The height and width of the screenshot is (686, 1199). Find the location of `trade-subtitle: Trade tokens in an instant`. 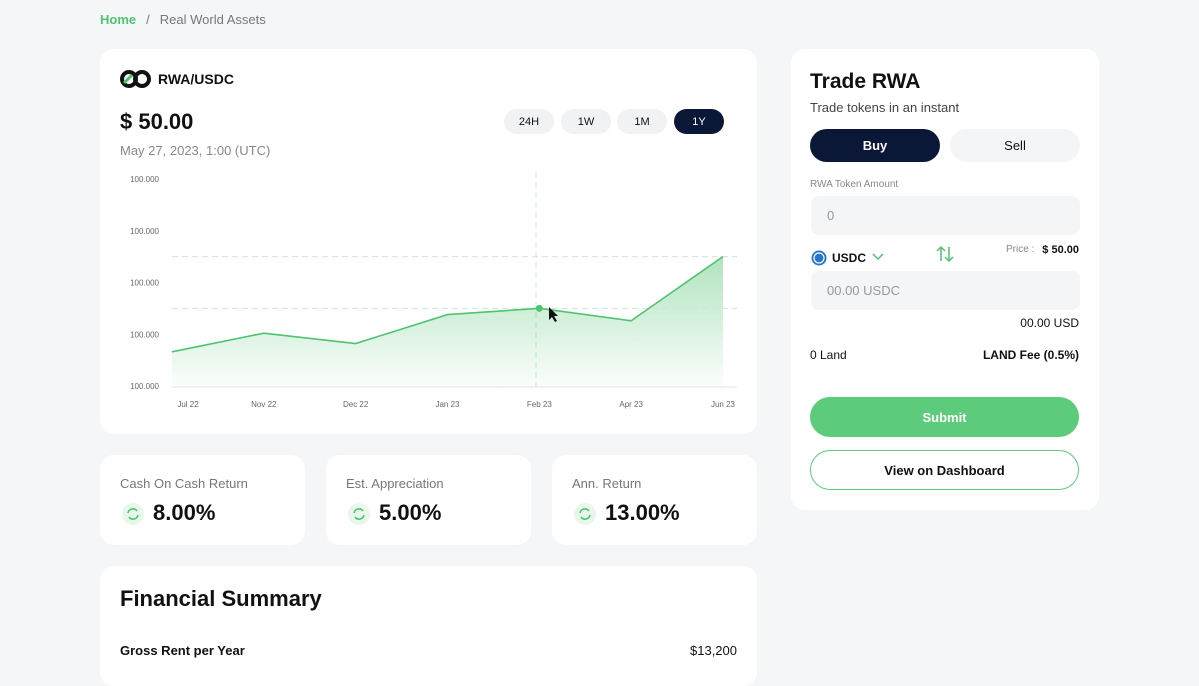

trade-subtitle: Trade tokens in an instant is located at coordinates (885, 107).